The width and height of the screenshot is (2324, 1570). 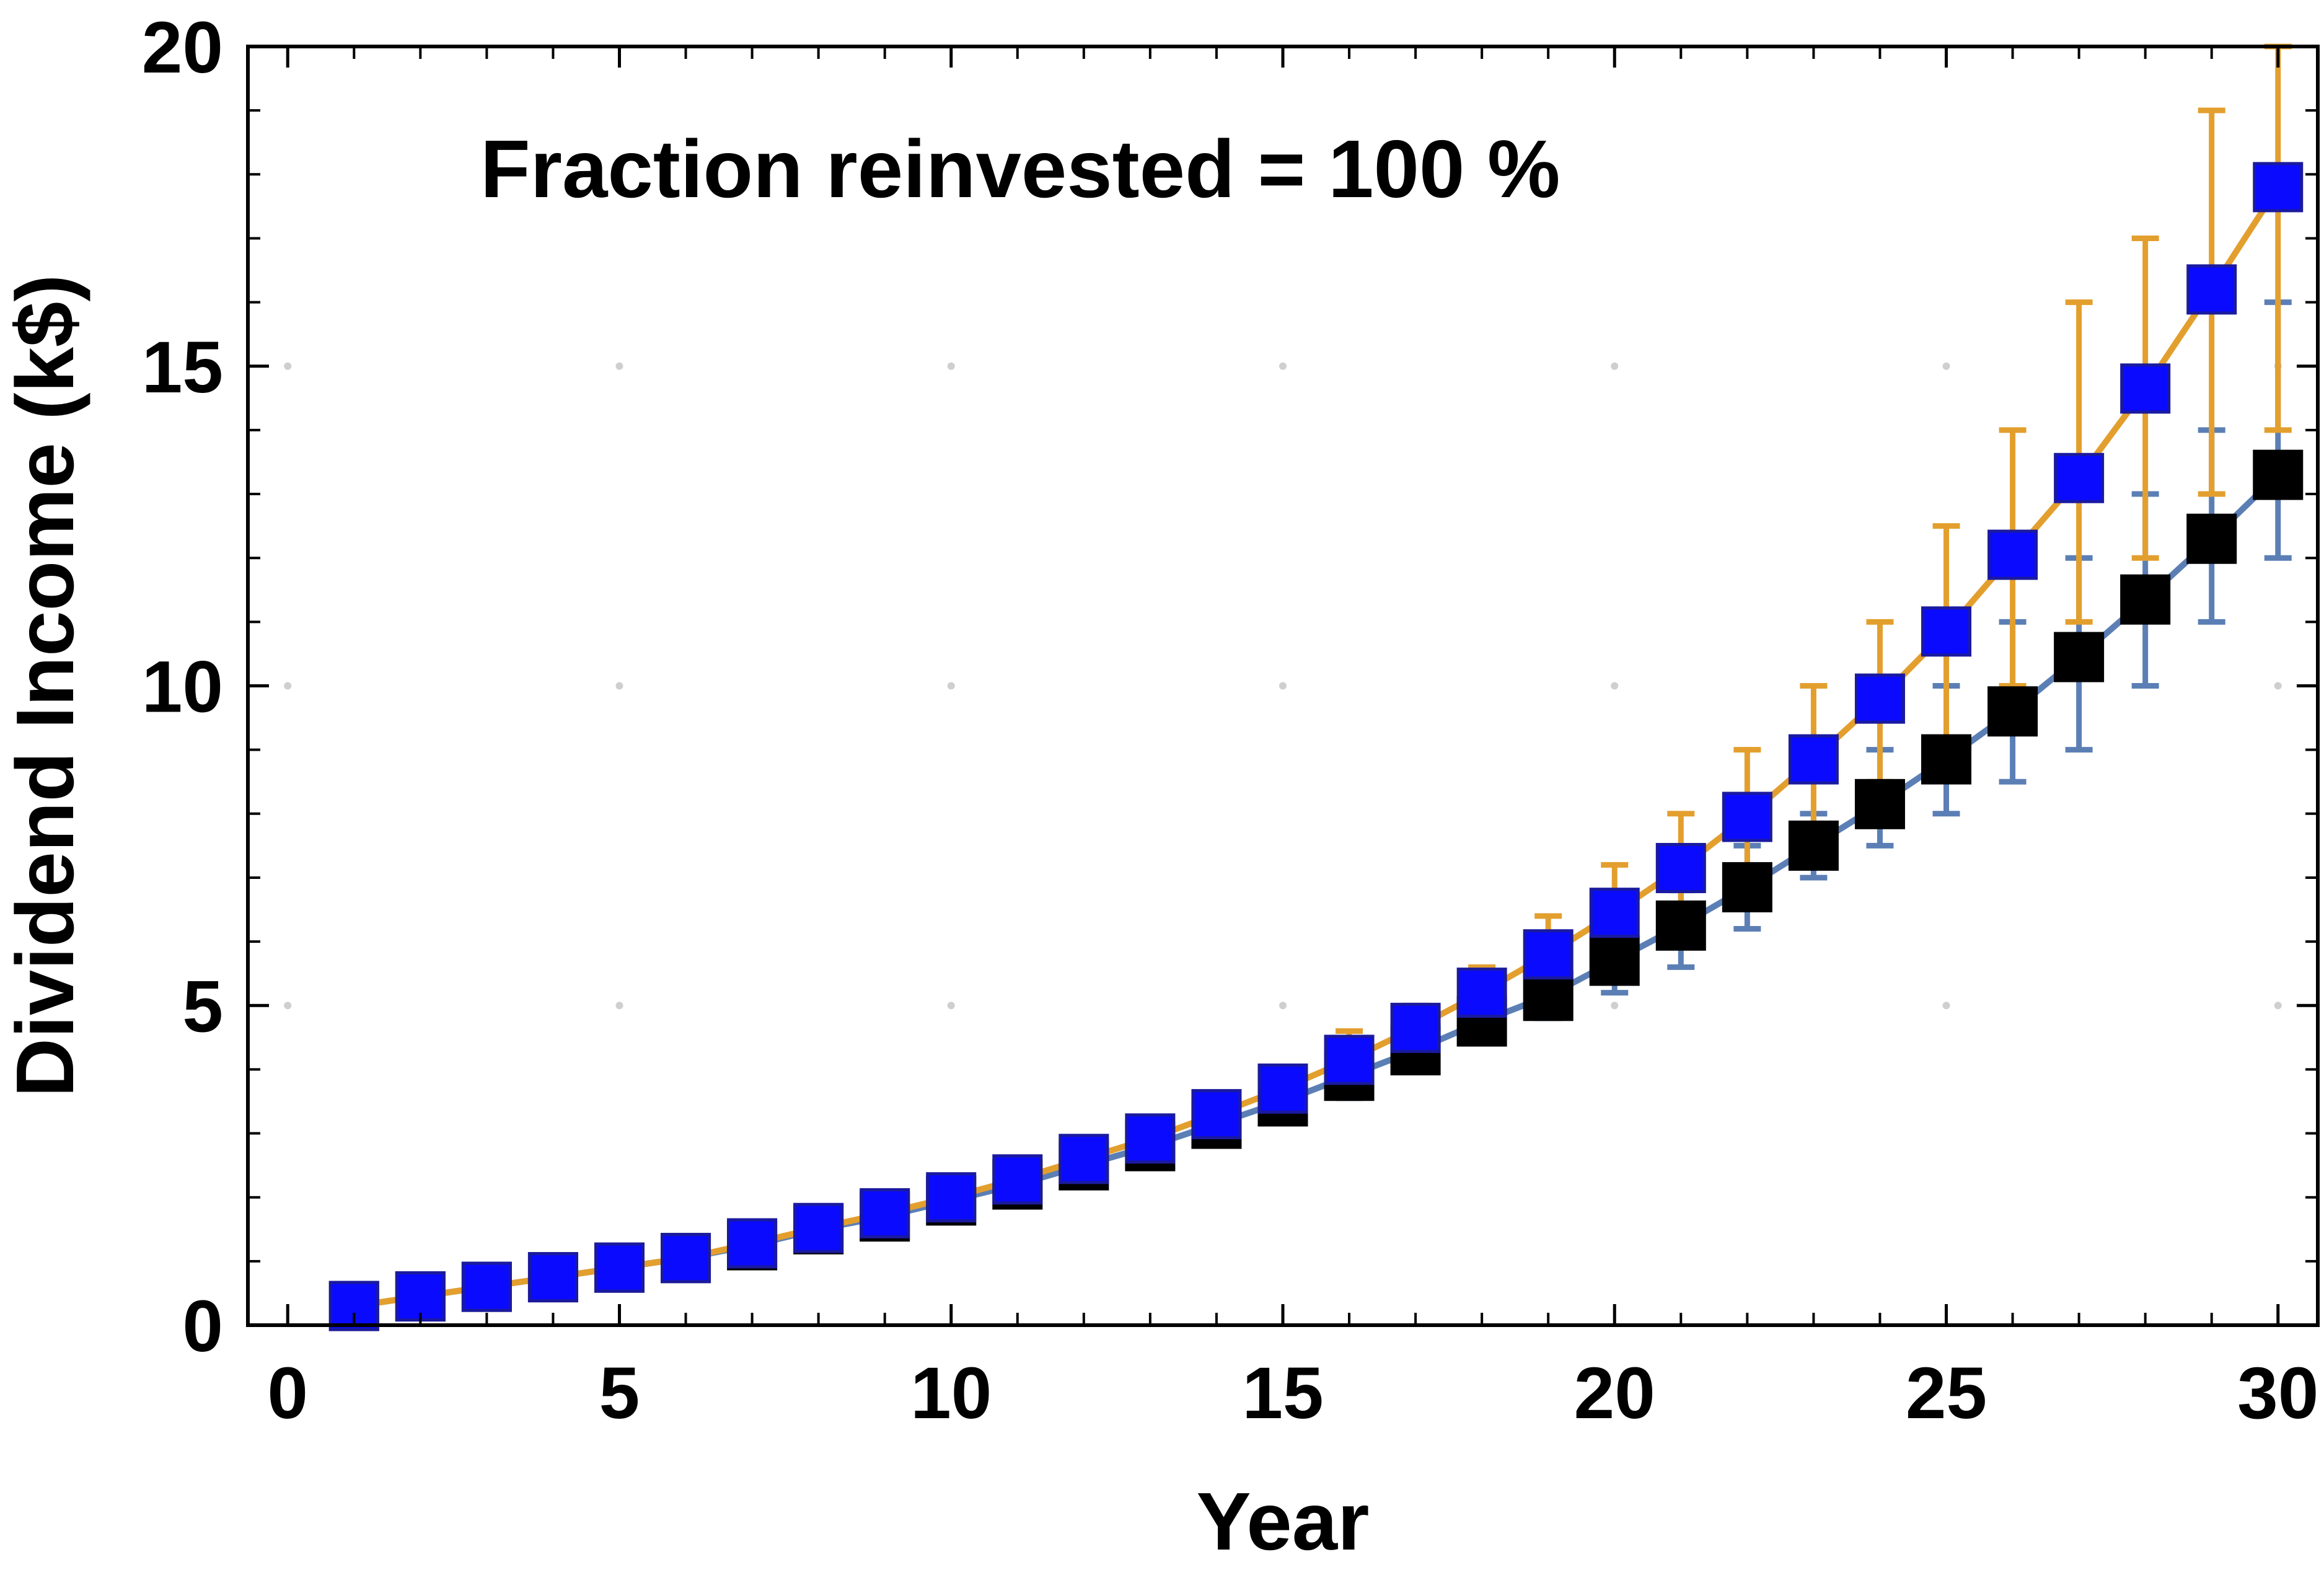 I want to click on x-tick-label: 5, so click(x=620, y=1393).